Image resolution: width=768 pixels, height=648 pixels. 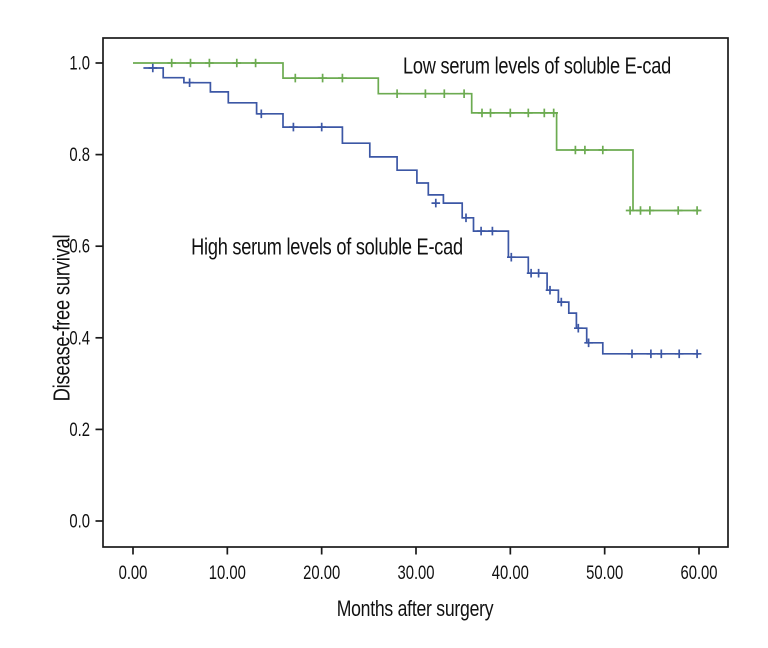 What do you see at coordinates (79, 429) in the screenshot?
I see `y-tick-label: 0.2` at bounding box center [79, 429].